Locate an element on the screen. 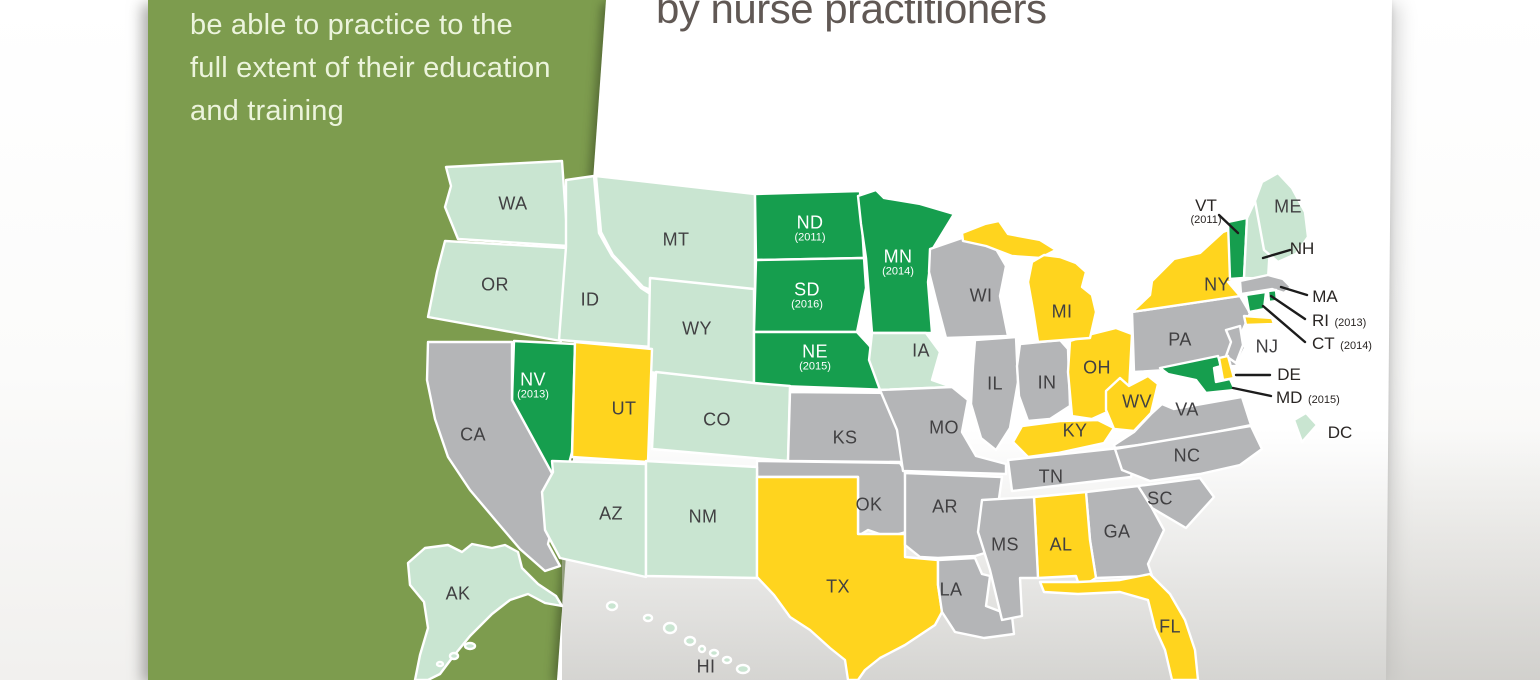 The height and width of the screenshot is (680, 1540). state-sd is located at coordinates (810, 295).